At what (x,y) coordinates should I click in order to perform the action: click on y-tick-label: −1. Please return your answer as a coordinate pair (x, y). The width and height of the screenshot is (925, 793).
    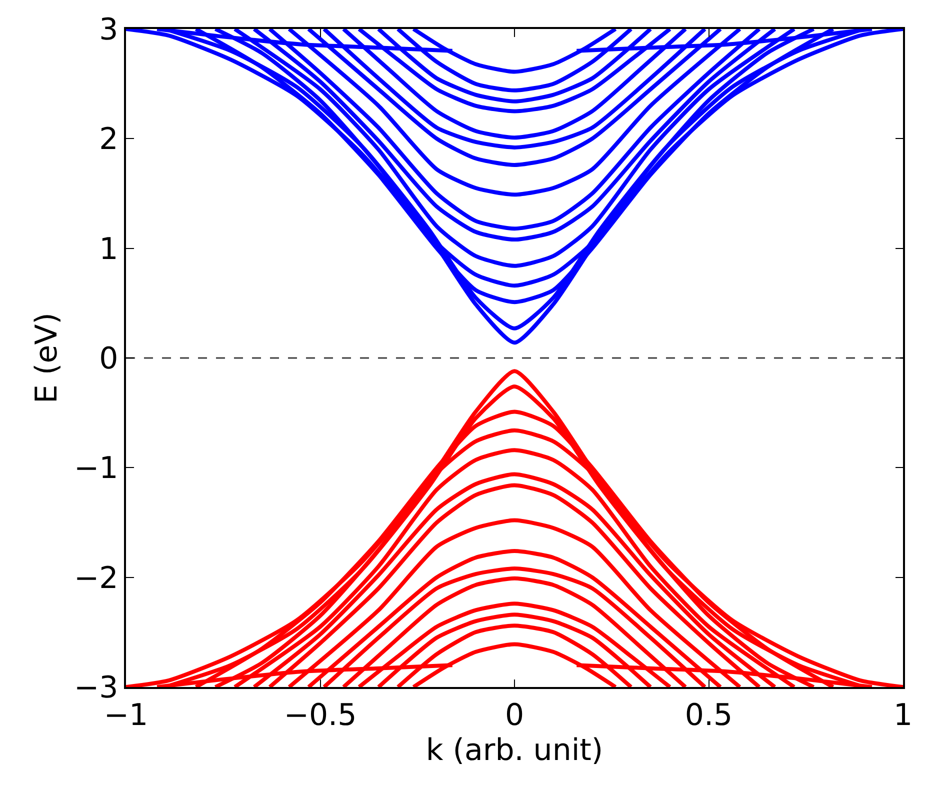
    Looking at the image, I should click on (96, 468).